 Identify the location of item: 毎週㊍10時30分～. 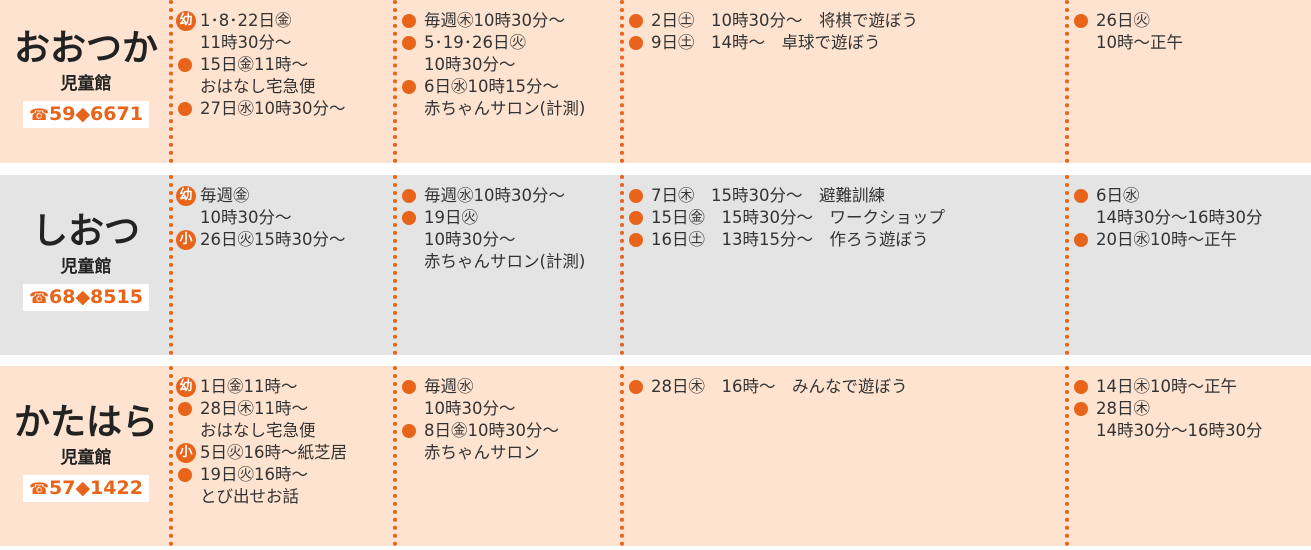
(512, 21).